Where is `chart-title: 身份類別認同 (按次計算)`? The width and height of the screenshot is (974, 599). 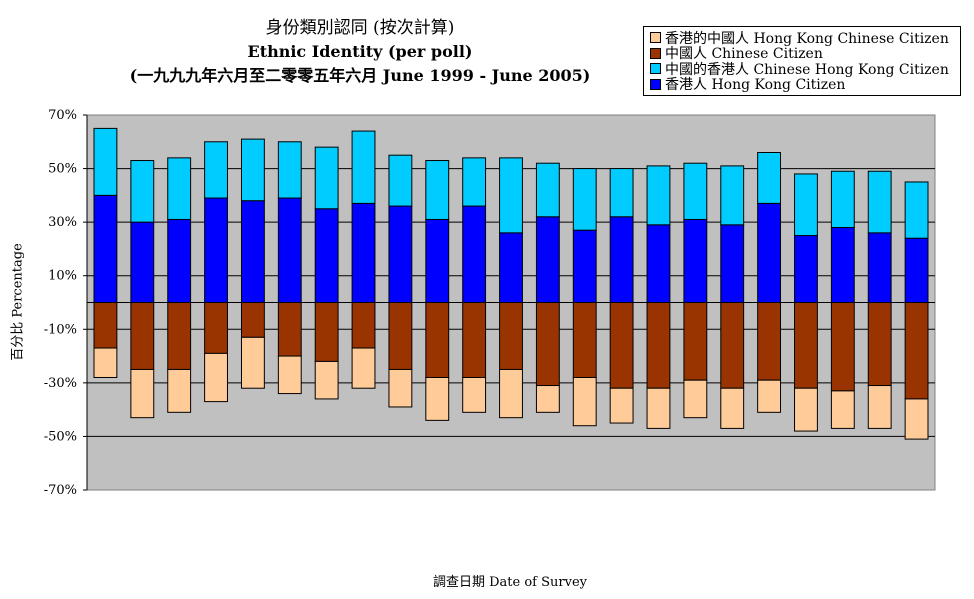
chart-title: 身份類別認同 (按次計算) is located at coordinates (360, 28).